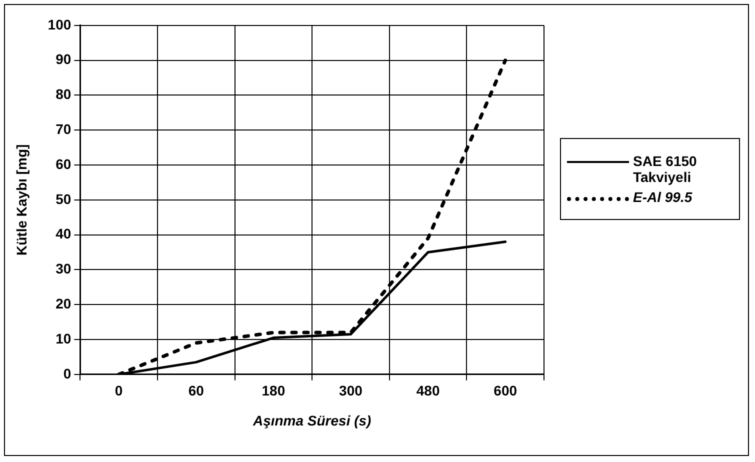  Describe the element at coordinates (64, 303) in the screenshot. I see `y-tick-label: 20` at that location.